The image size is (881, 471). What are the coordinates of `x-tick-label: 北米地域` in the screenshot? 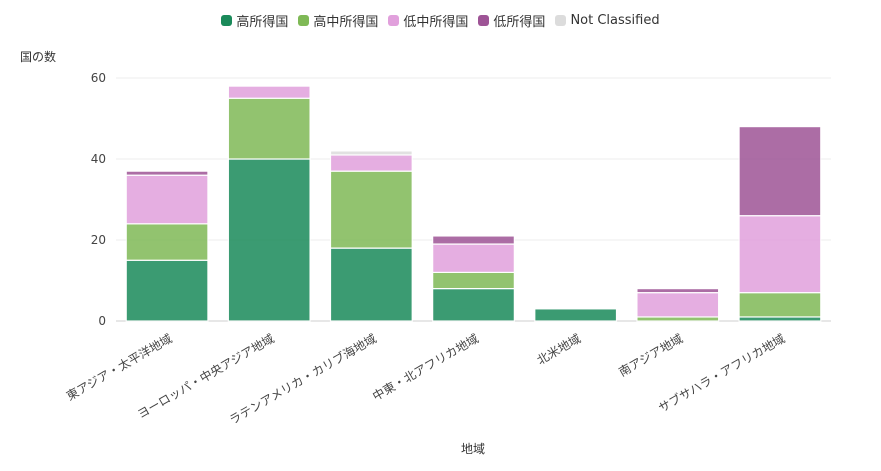 It's located at (559, 349).